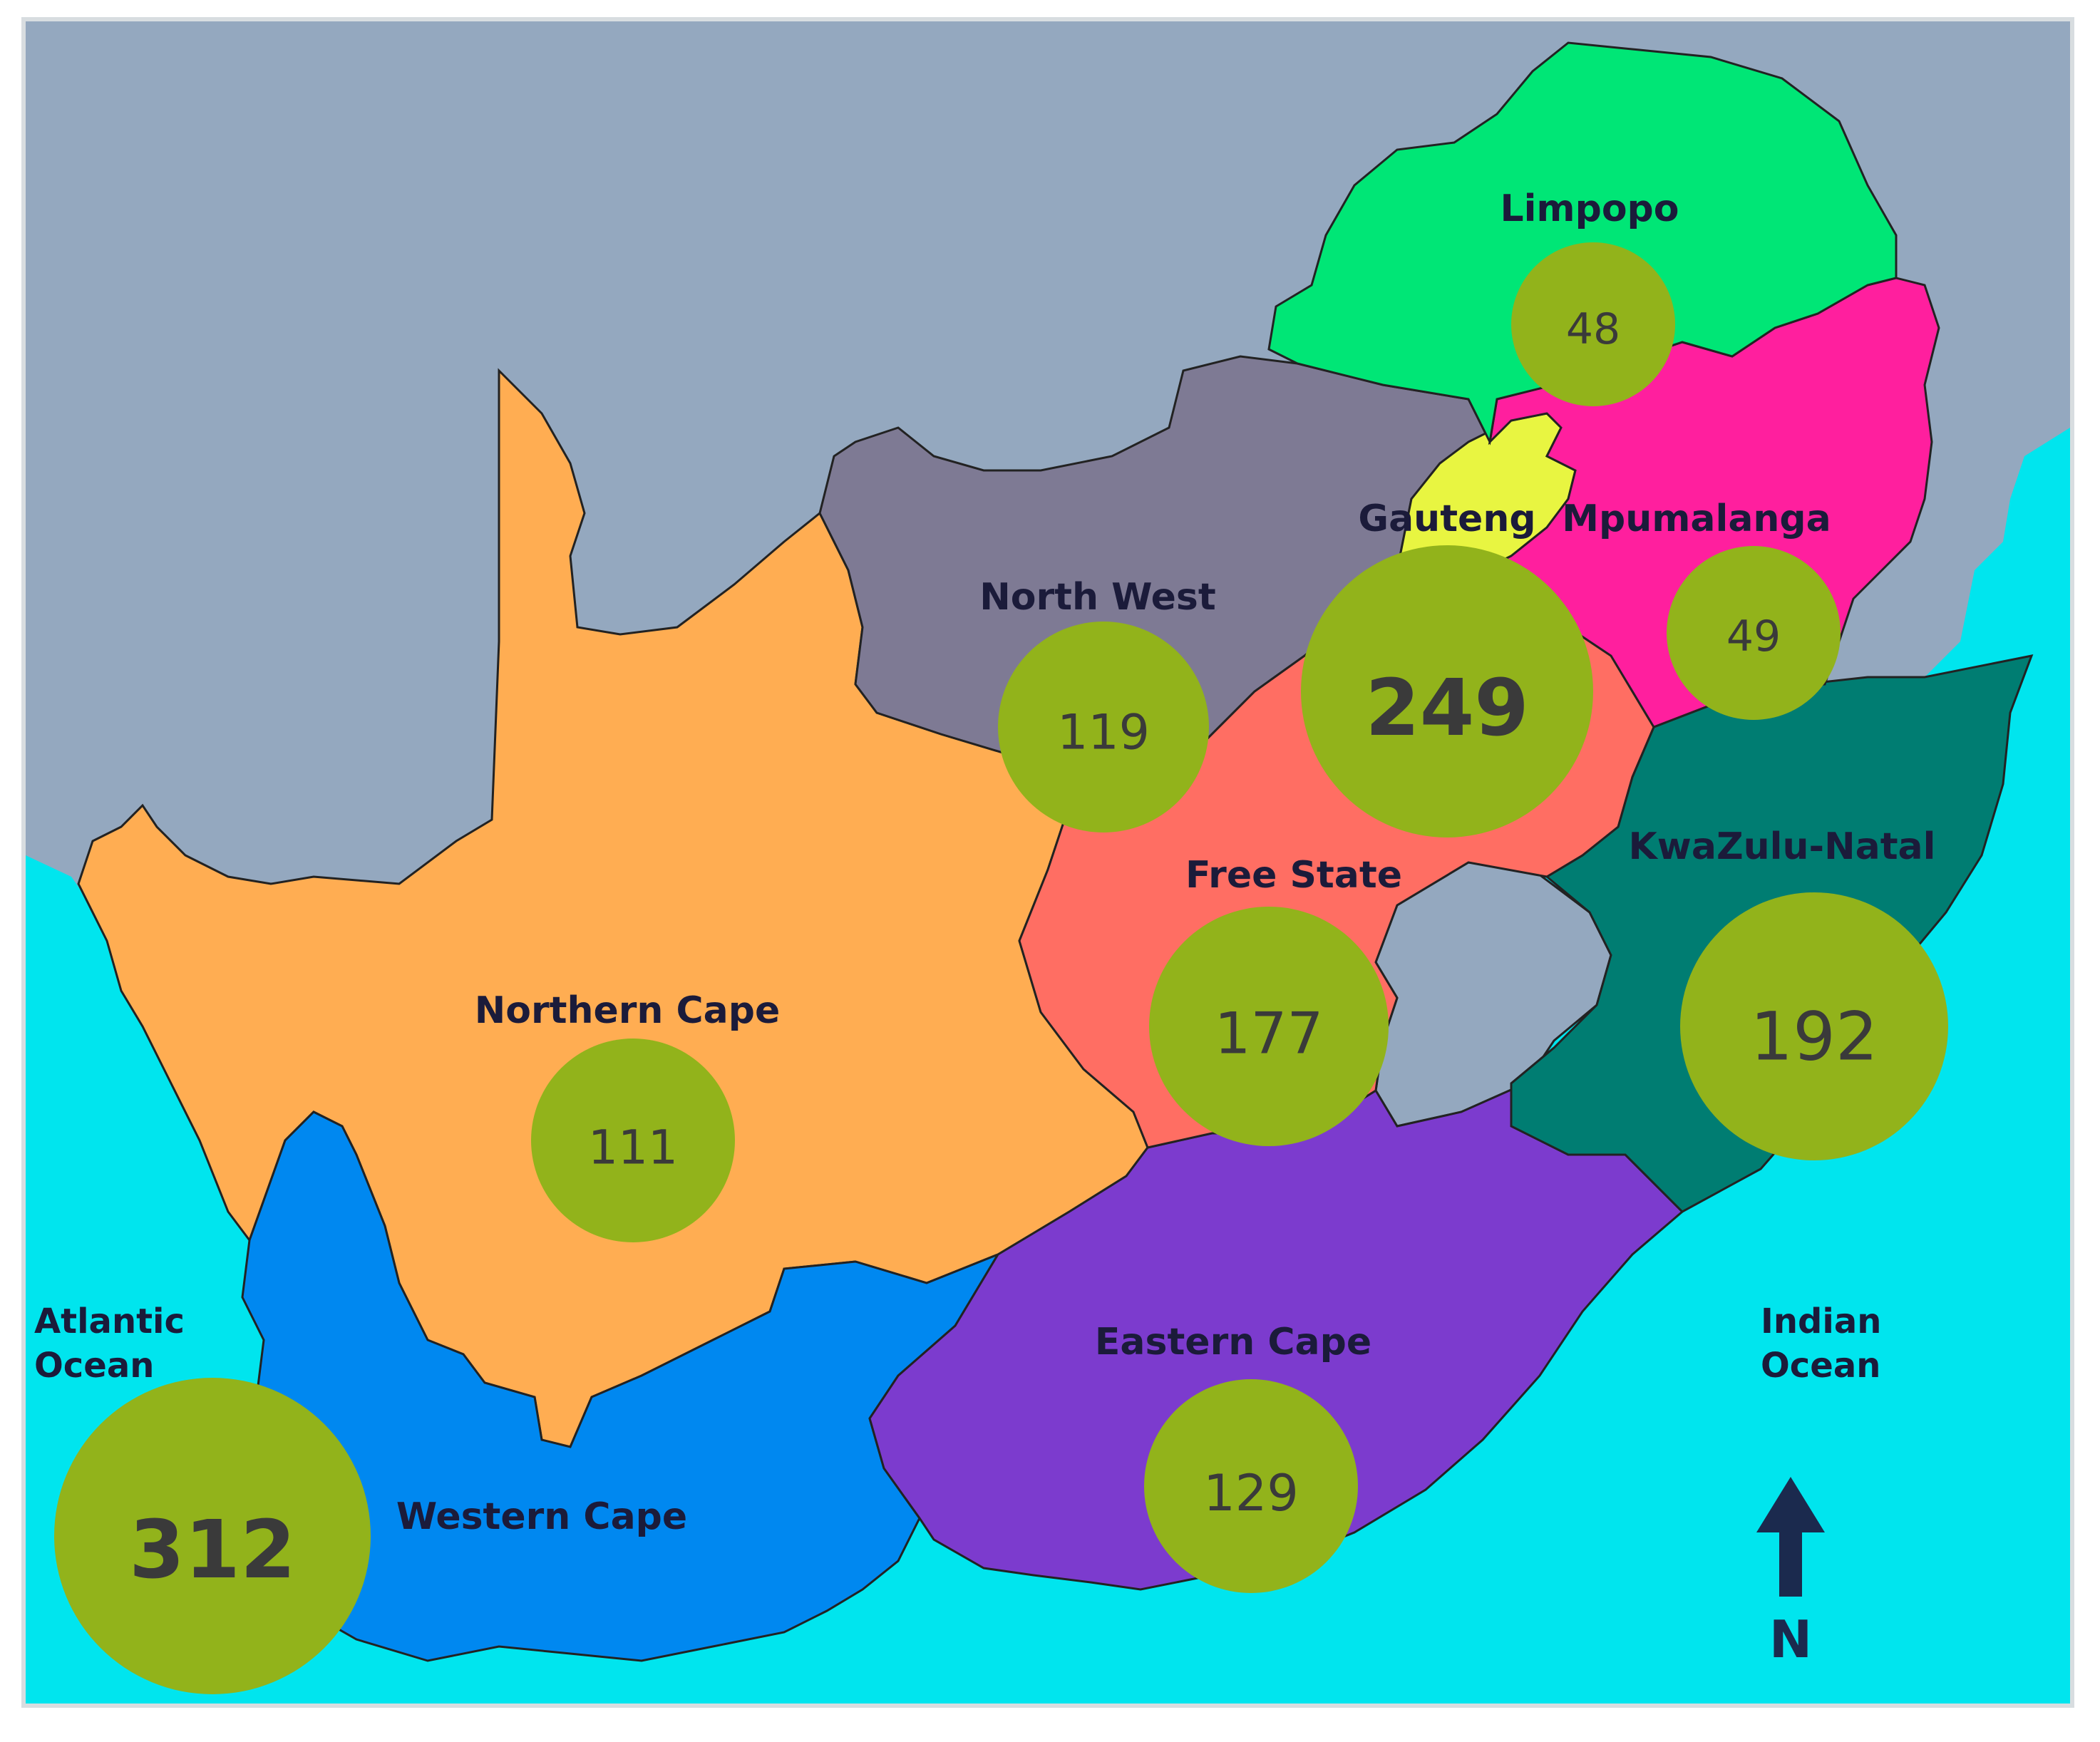  Describe the element at coordinates (1696, 519) in the screenshot. I see `label-mpumalanga: Mpumalanga` at that location.